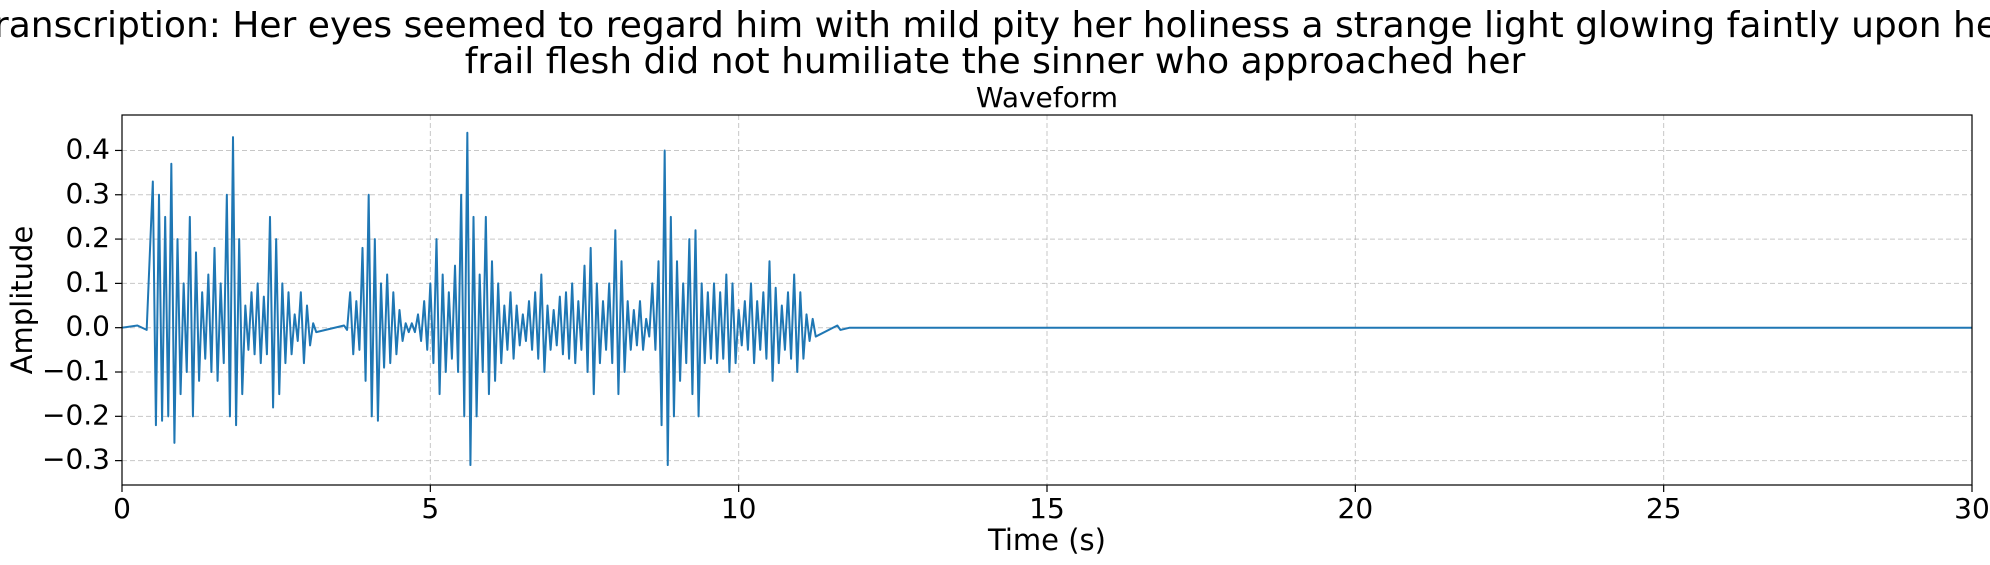 This screenshot has height=565, width=1990. Describe the element at coordinates (76, 370) in the screenshot. I see `y-tick-label: −0.1` at that location.